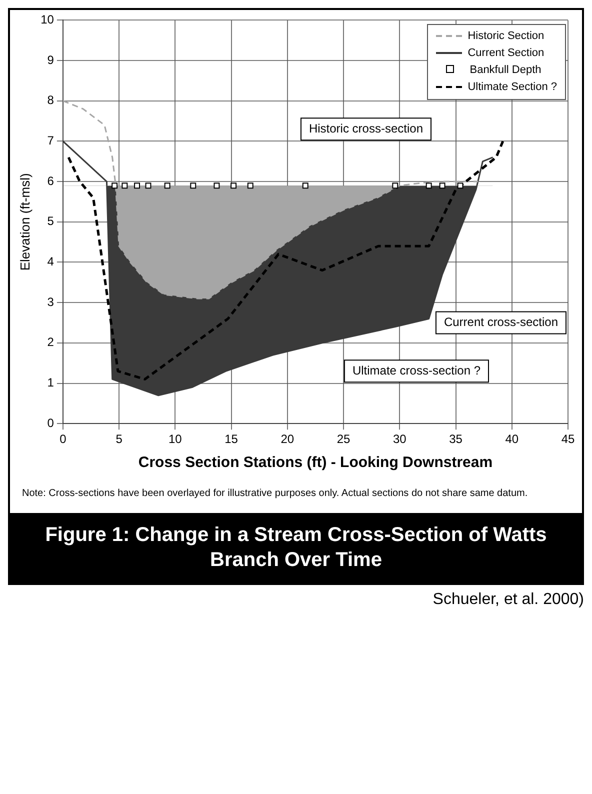 This screenshot has height=794, width=592. What do you see at coordinates (175, 439) in the screenshot?
I see `x-tick-label: 10` at bounding box center [175, 439].